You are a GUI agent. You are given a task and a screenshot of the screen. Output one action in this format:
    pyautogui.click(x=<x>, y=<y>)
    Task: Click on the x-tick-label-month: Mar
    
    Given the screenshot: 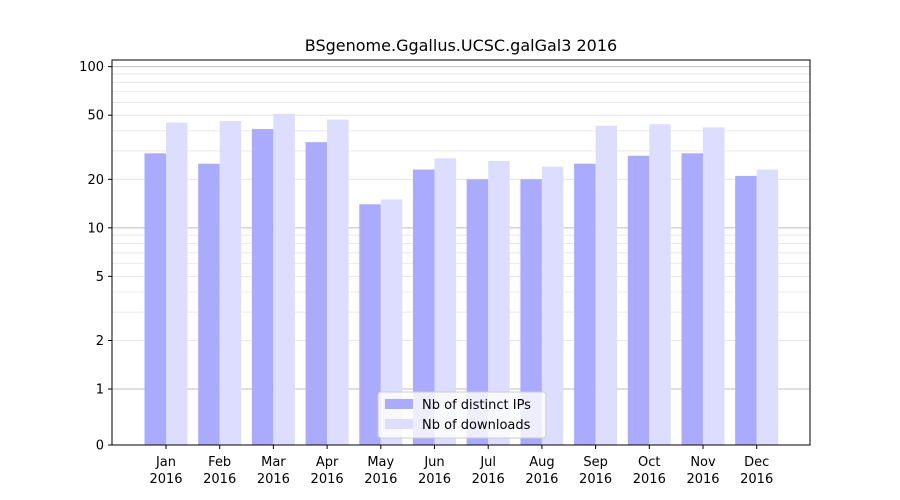 What is the action you would take?
    pyautogui.click(x=273, y=462)
    